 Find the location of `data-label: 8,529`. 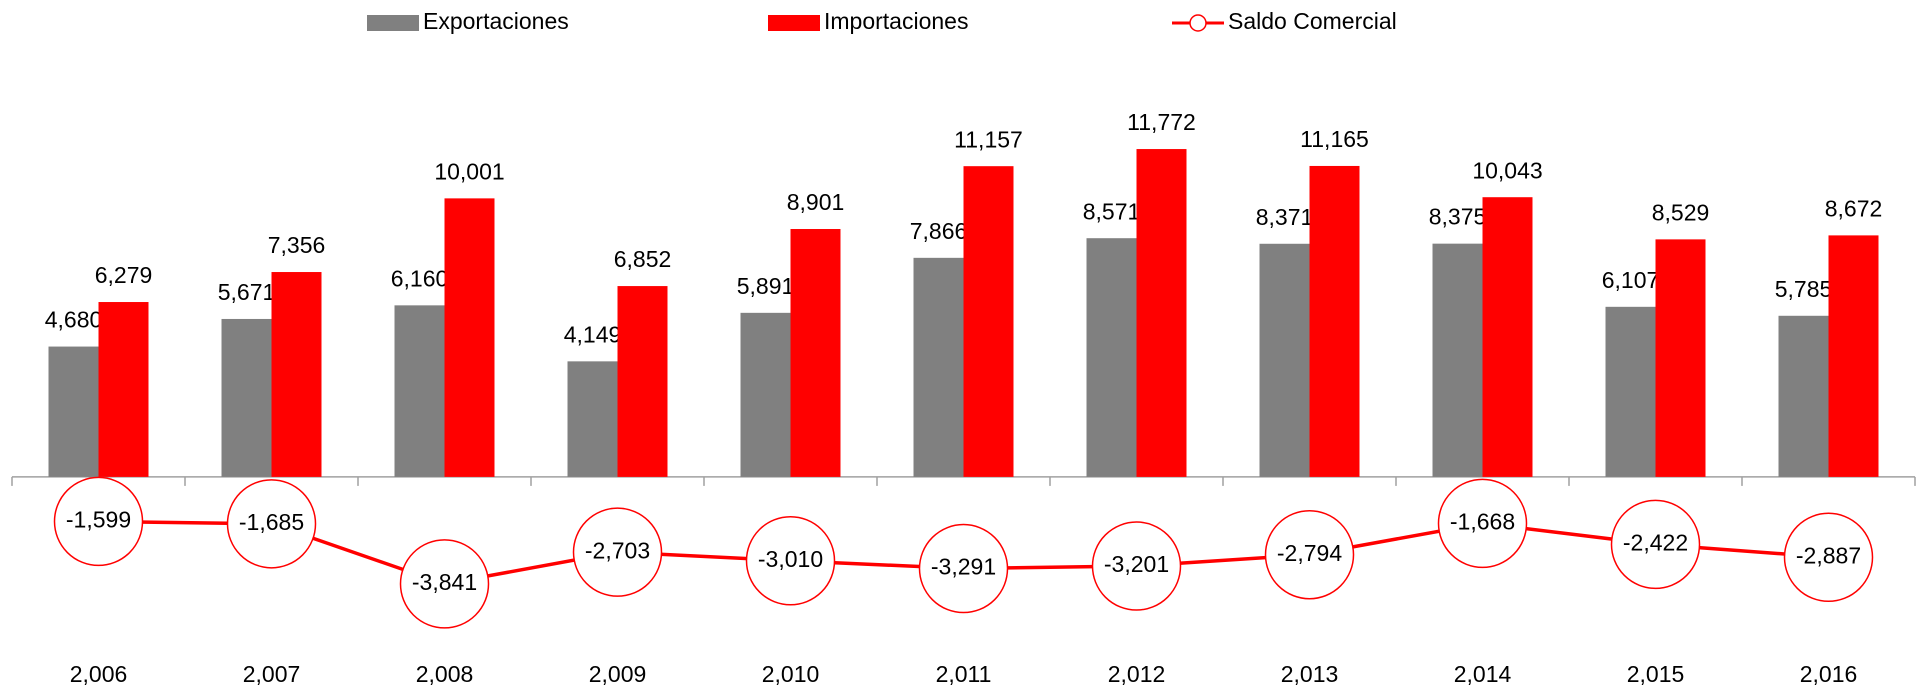

data-label: 8,529 is located at coordinates (1681, 212).